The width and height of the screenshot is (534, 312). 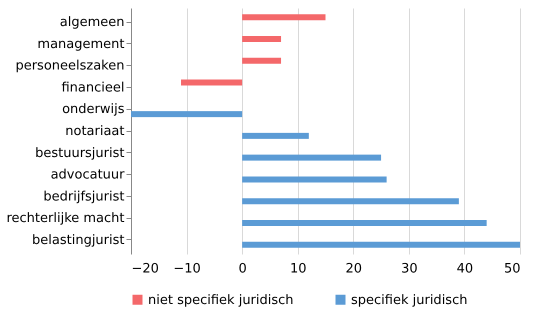 What do you see at coordinates (65, 218) in the screenshot?
I see `y-tick-label: rechterlijke macht` at bounding box center [65, 218].